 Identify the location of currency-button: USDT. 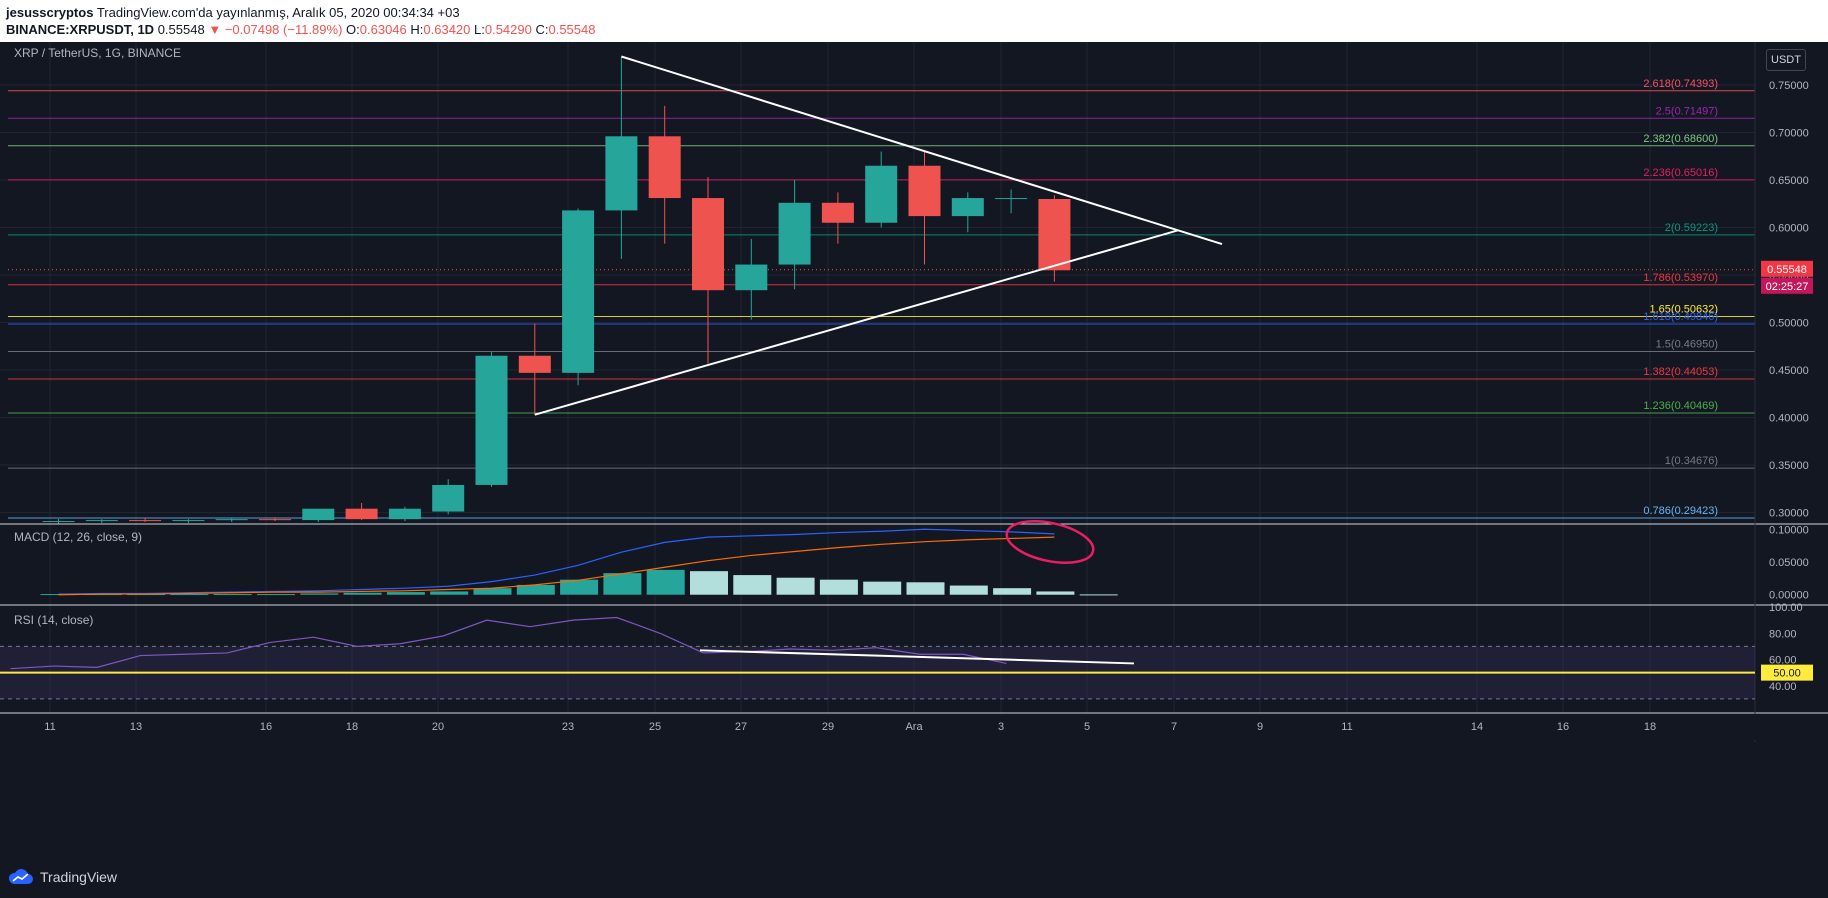
(1786, 60).